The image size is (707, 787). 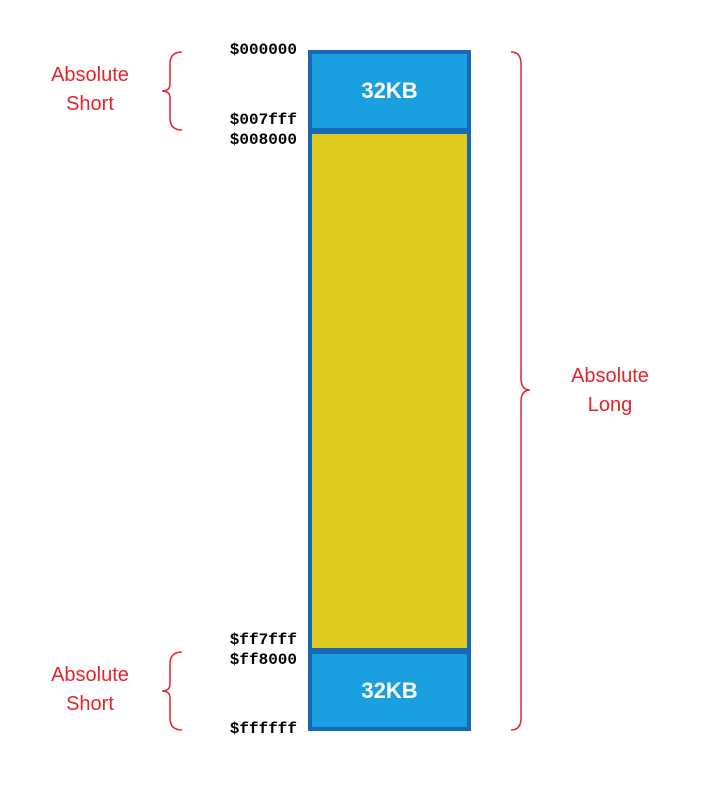 I want to click on address-ff8000: $ff8000, so click(x=263, y=660).